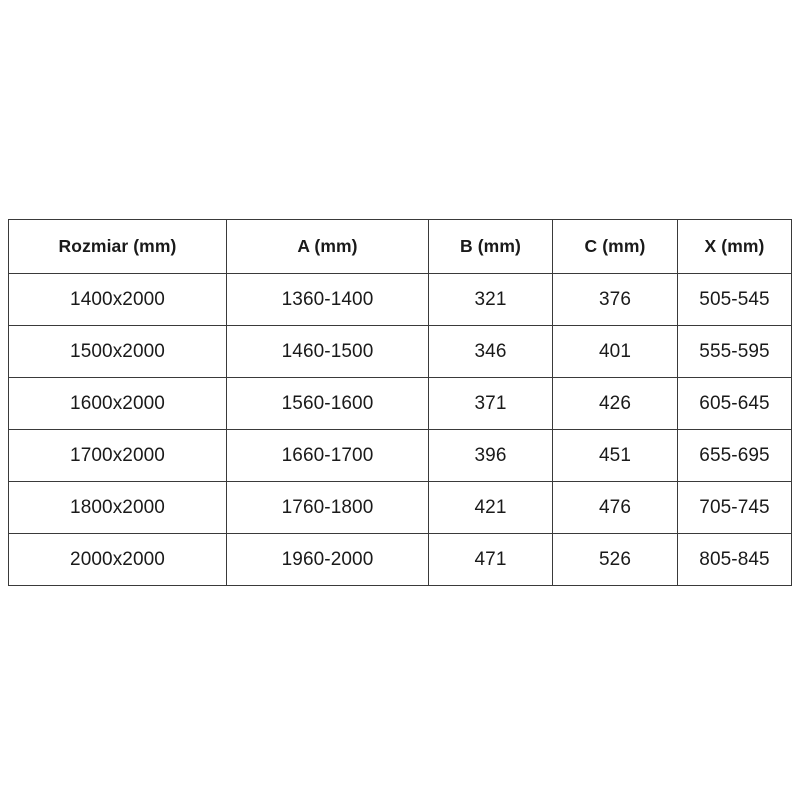 Image resolution: width=800 pixels, height=800 pixels. I want to click on column-header-a: A (mm), so click(327, 246).